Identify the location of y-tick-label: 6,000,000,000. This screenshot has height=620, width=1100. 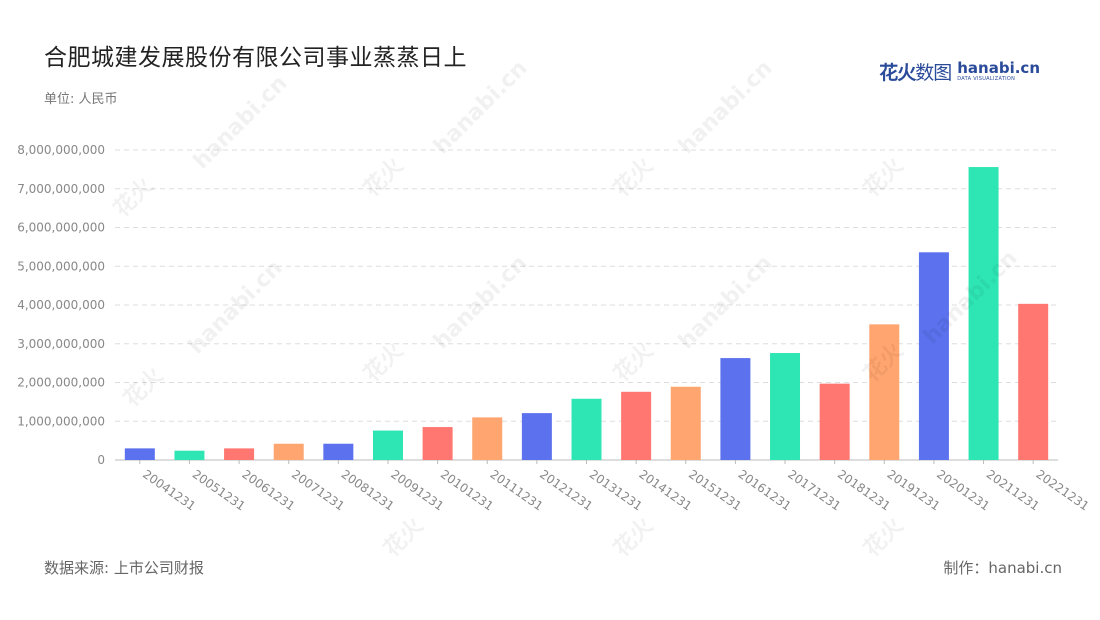
(61, 228).